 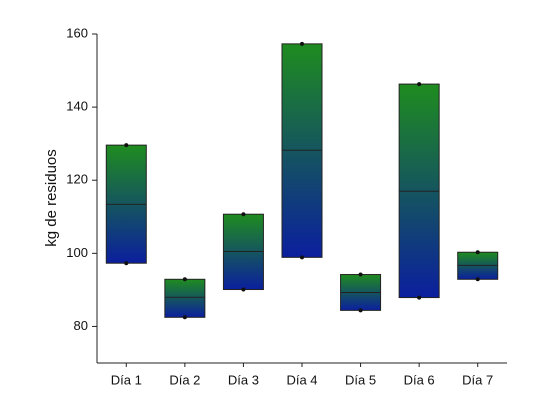 What do you see at coordinates (360, 379) in the screenshot?
I see `x-tick-label: Día 5` at bounding box center [360, 379].